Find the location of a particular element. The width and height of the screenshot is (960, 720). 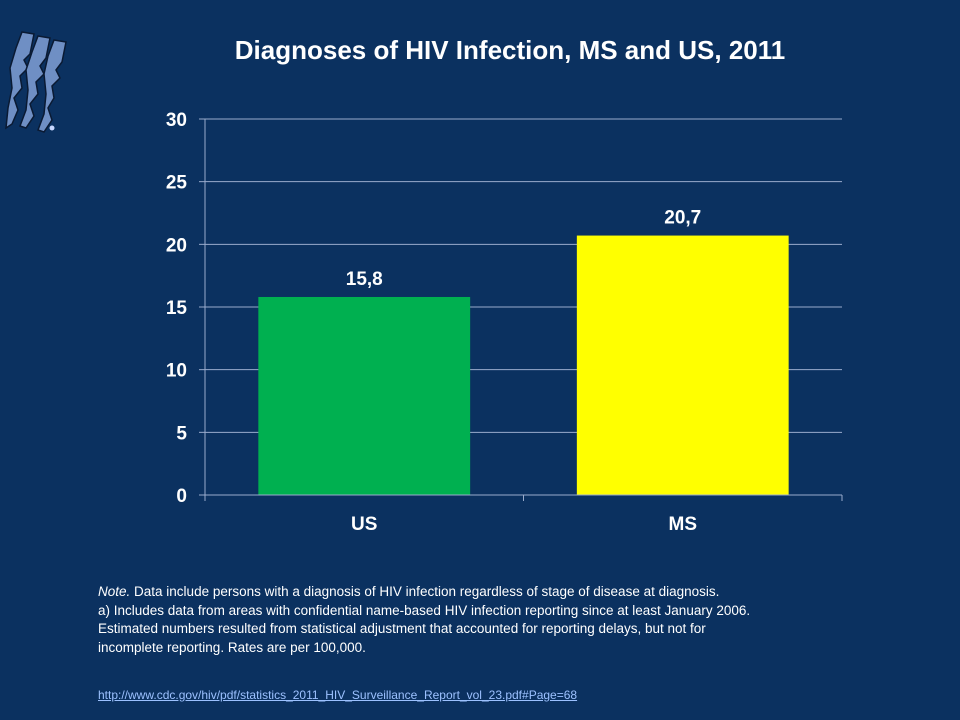

y-tick-label-25: 25 is located at coordinates (177, 183).